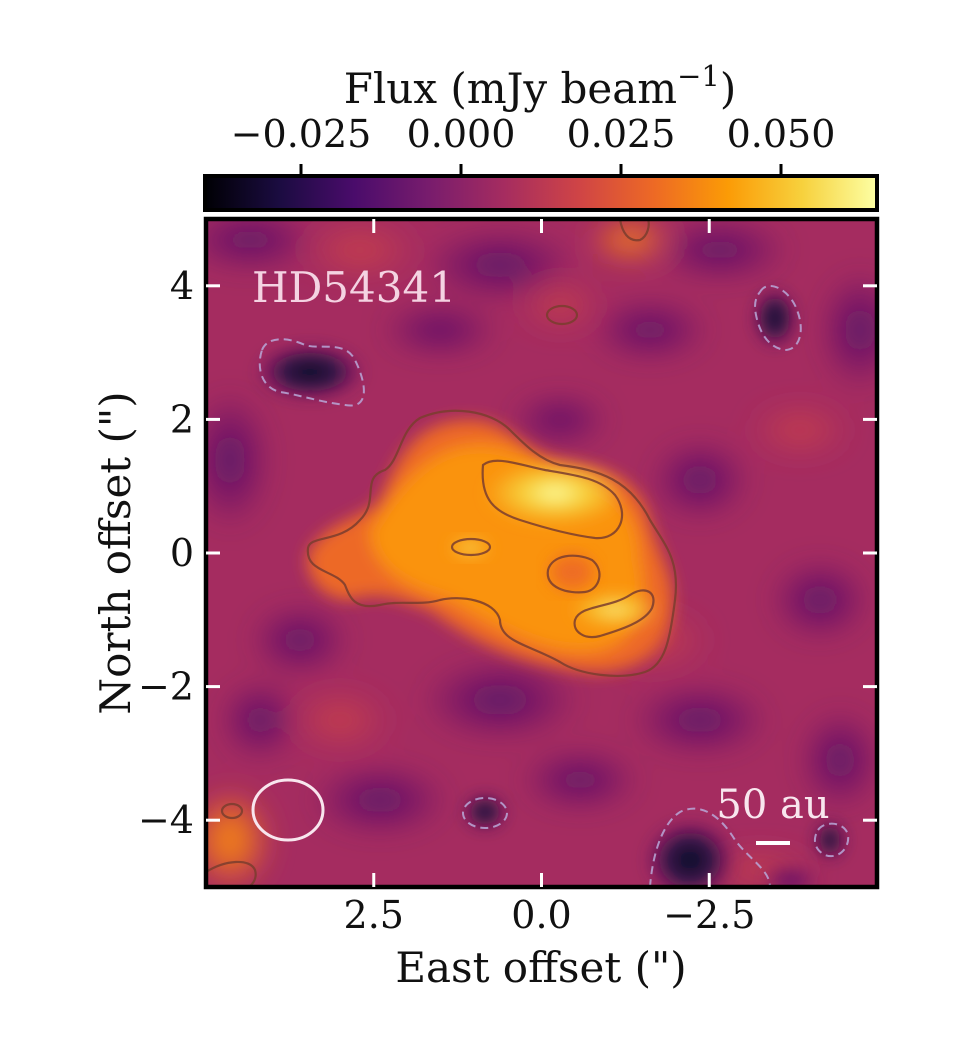 The image size is (975, 1050). I want to click on contour-core, so click(552, 499).